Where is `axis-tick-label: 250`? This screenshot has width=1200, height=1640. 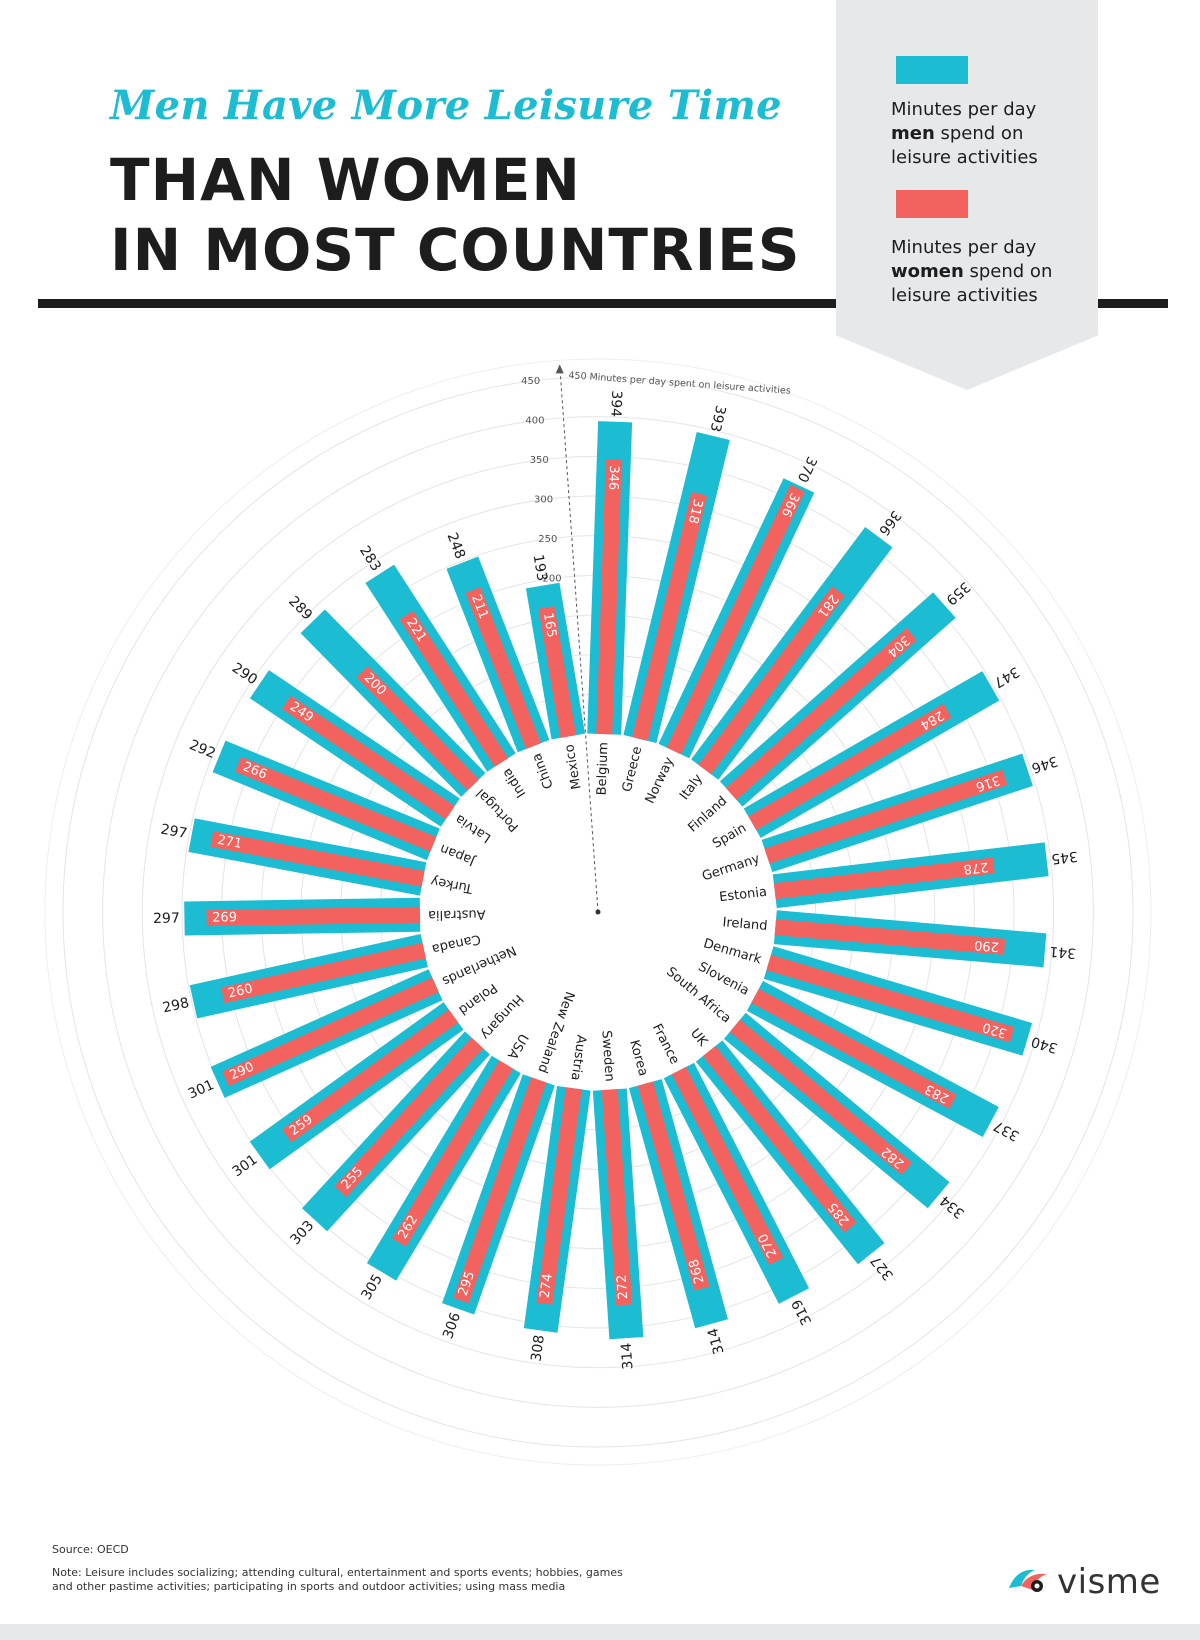
axis-tick-label: 250 is located at coordinates (547, 539).